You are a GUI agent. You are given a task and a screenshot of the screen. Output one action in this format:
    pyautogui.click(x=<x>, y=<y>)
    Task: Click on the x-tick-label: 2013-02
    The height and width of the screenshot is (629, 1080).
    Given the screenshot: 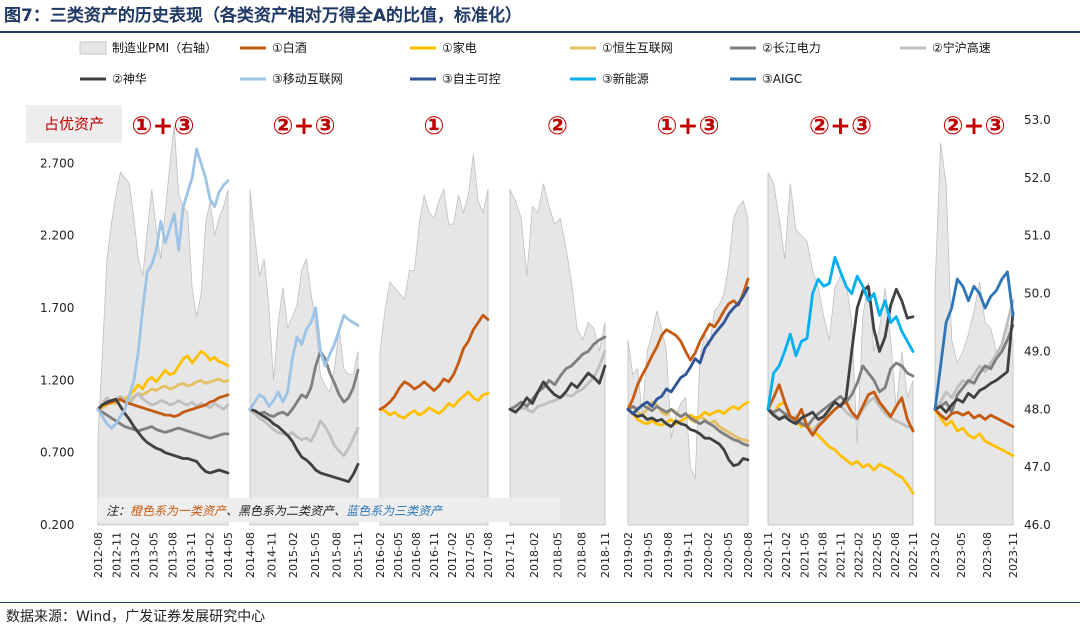 What is the action you would take?
    pyautogui.click(x=135, y=555)
    